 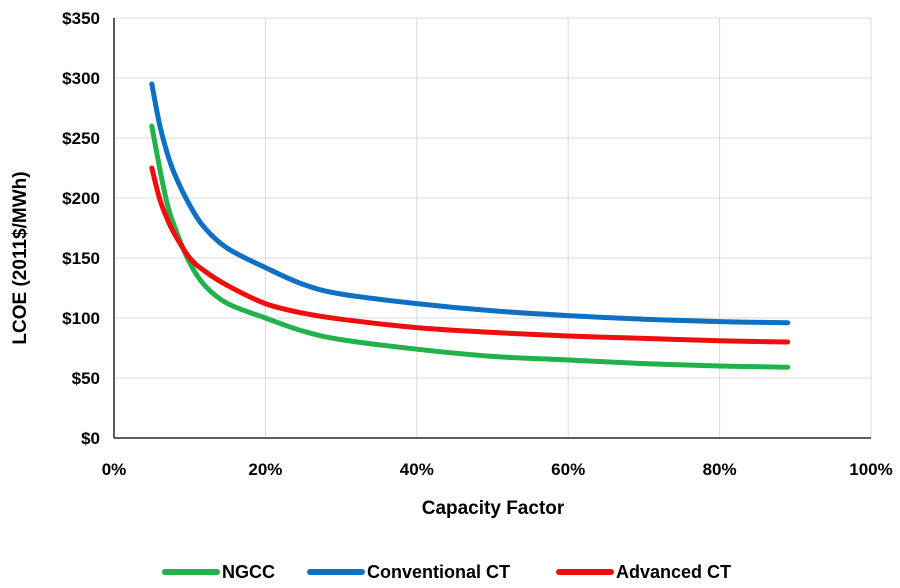 What do you see at coordinates (81, 318) in the screenshot?
I see `y-tick-label: $100` at bounding box center [81, 318].